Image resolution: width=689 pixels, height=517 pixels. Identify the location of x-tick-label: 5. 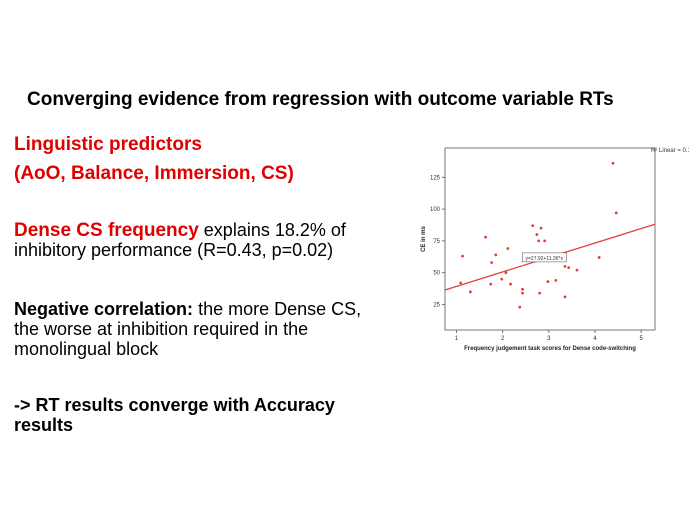
(641, 339).